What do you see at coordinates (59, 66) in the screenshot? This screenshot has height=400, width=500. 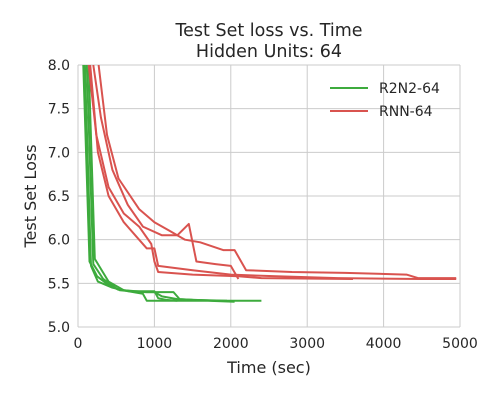 I see `y-tick-label: 8.0` at bounding box center [59, 66].